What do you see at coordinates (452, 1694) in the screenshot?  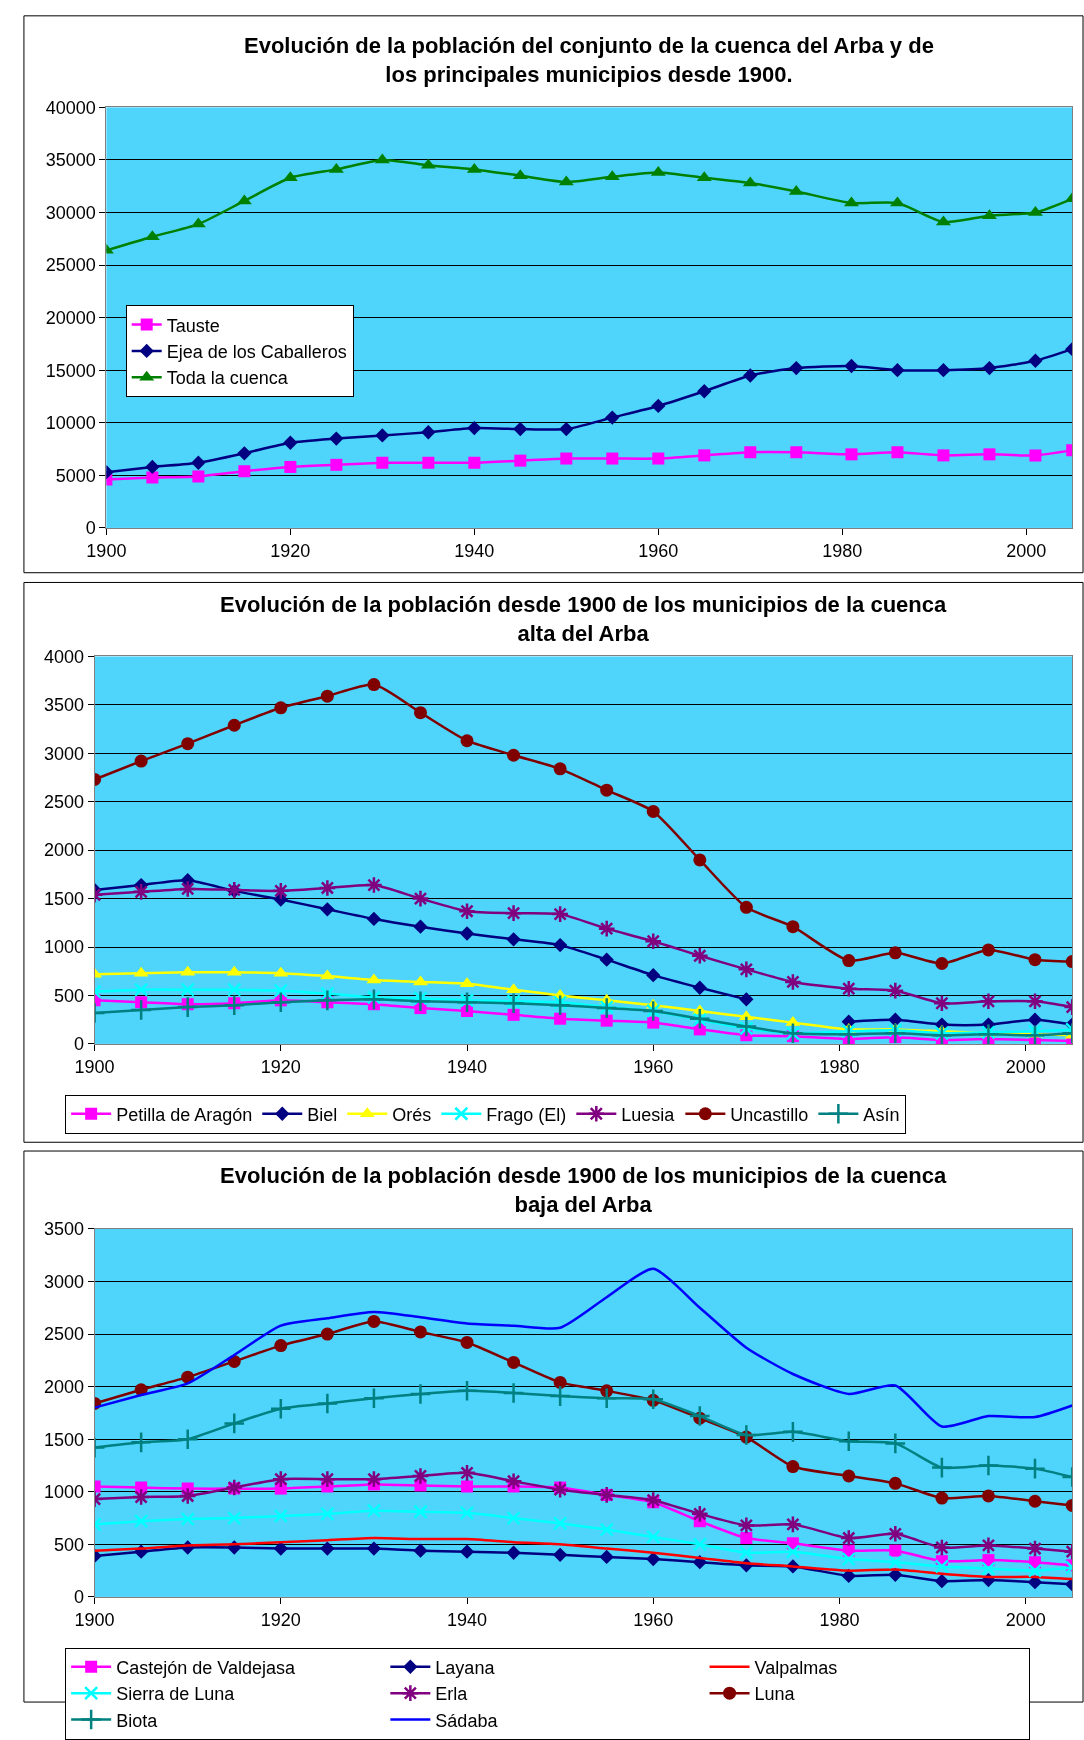 I see `legend-label: Erla` at bounding box center [452, 1694].